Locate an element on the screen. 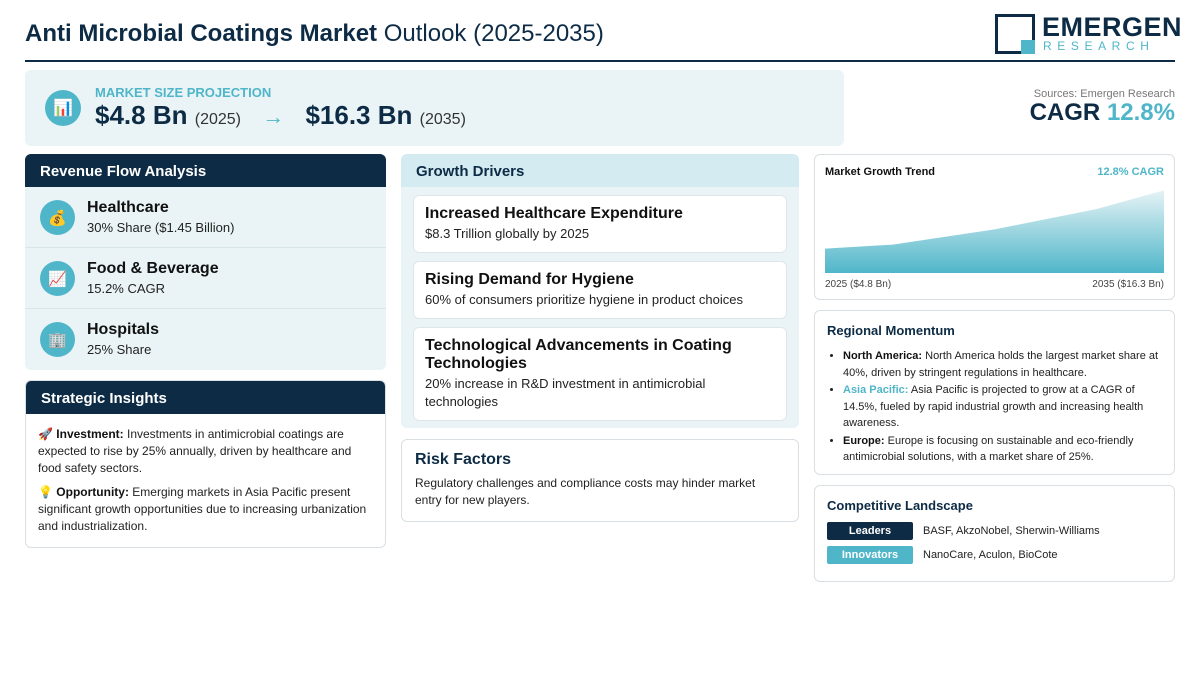 This screenshot has width=1200, height=700. trend-cagr: 12.8% CAGR is located at coordinates (1130, 172).